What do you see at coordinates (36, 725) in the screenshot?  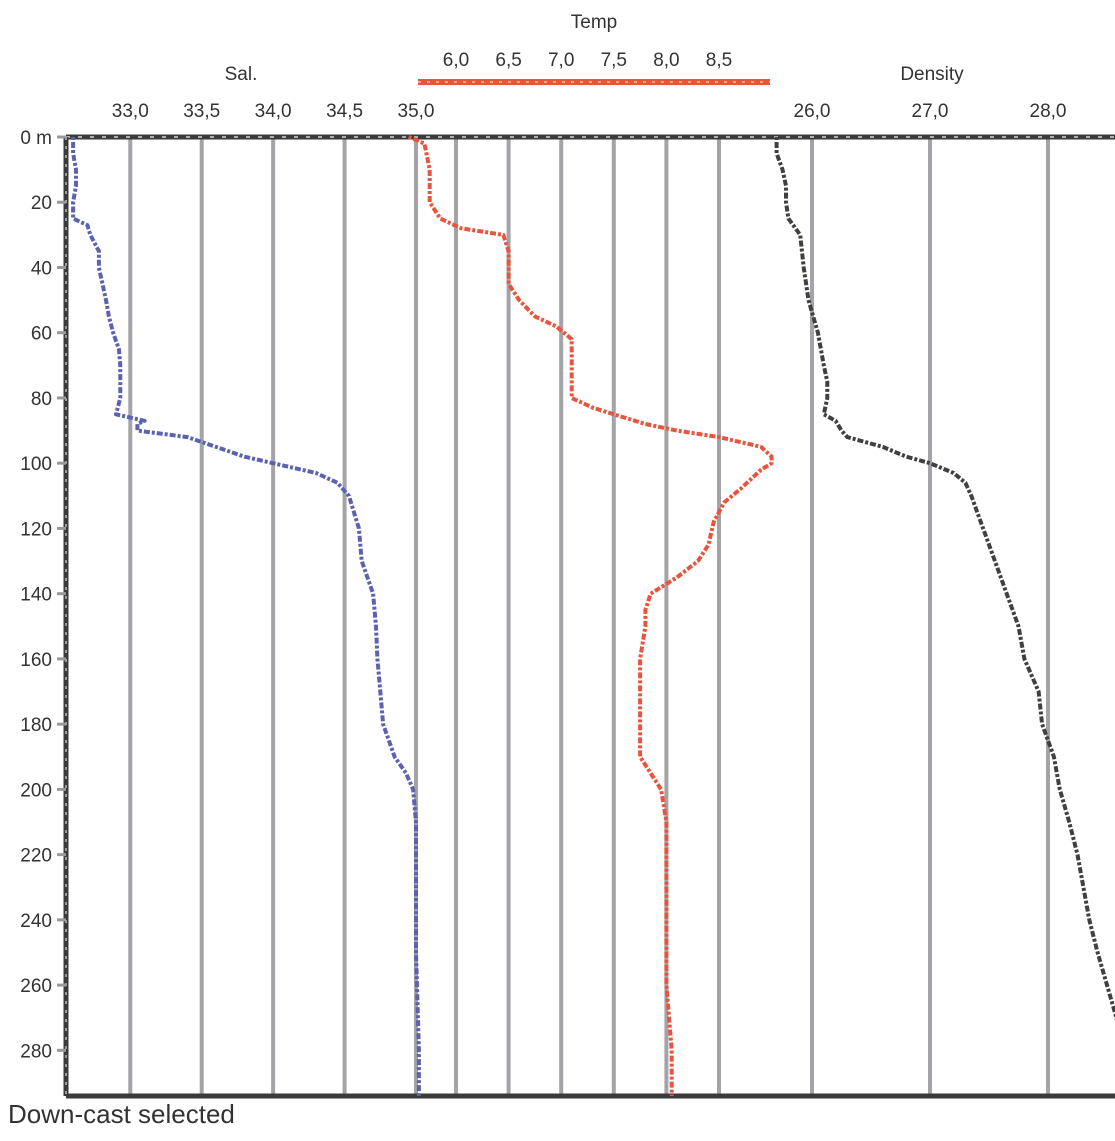 I see `depth-tick-label: 180` at bounding box center [36, 725].